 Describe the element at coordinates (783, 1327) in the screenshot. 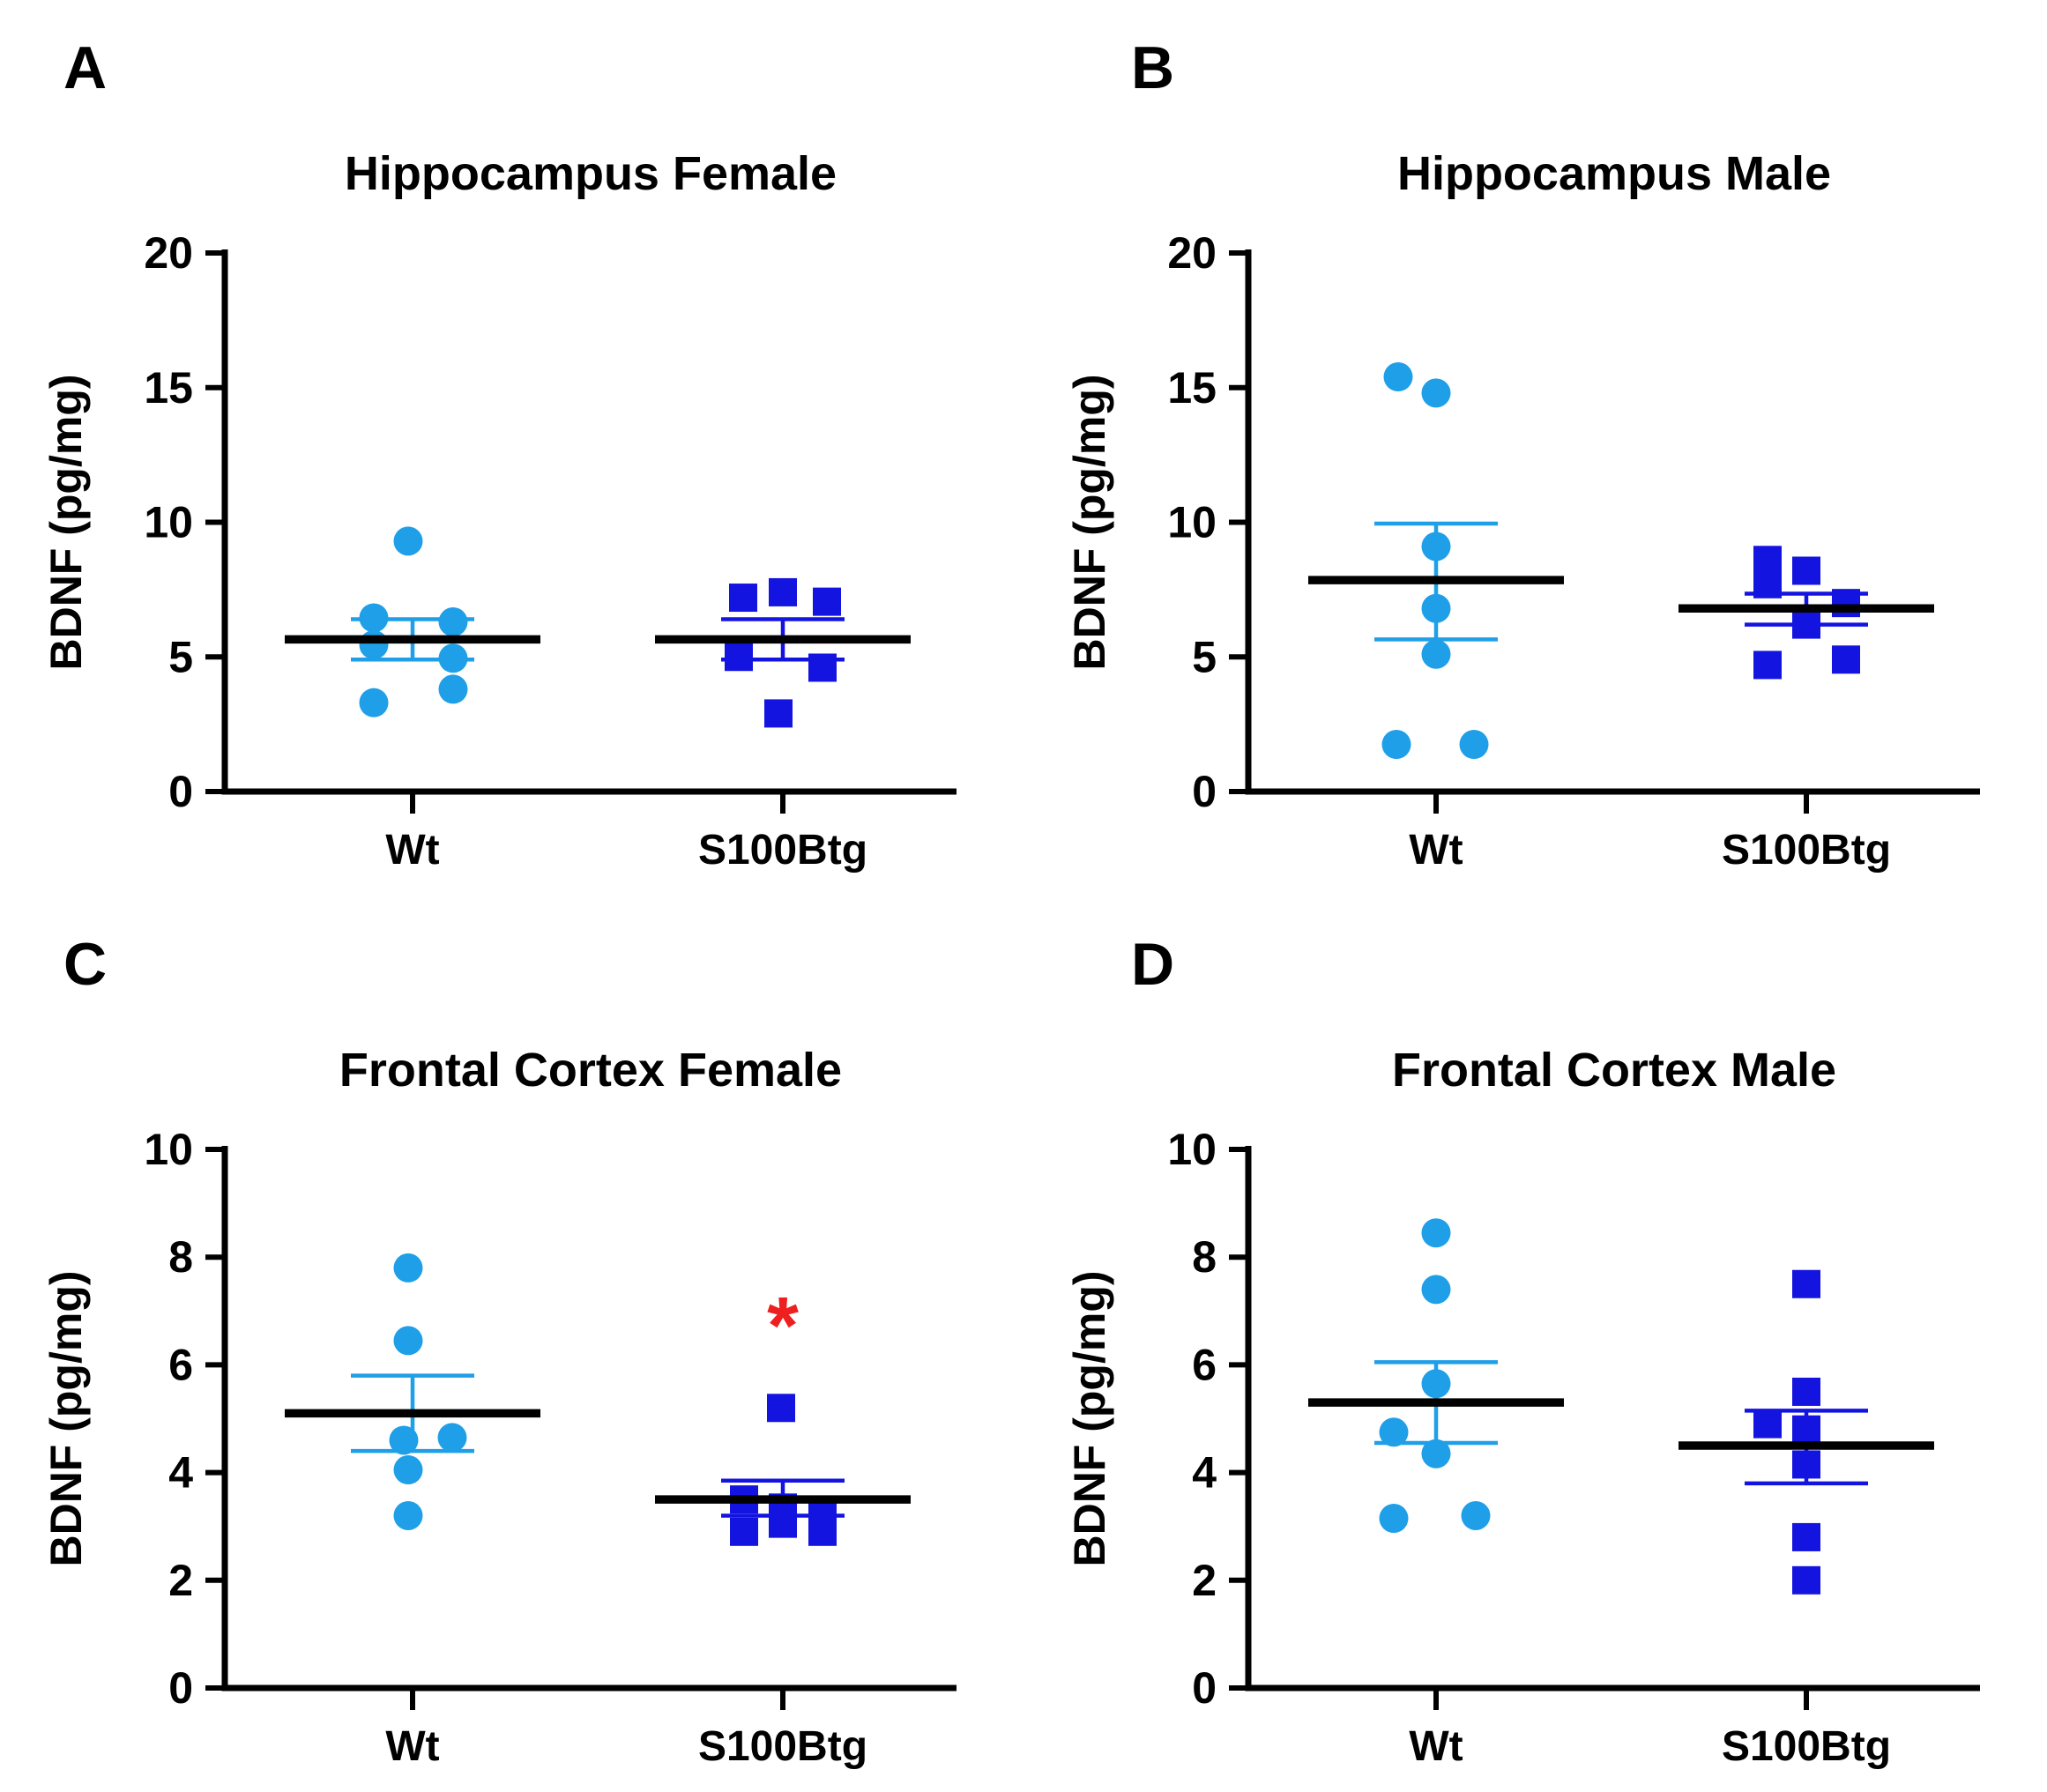

I see `significance-asterisk: *` at that location.